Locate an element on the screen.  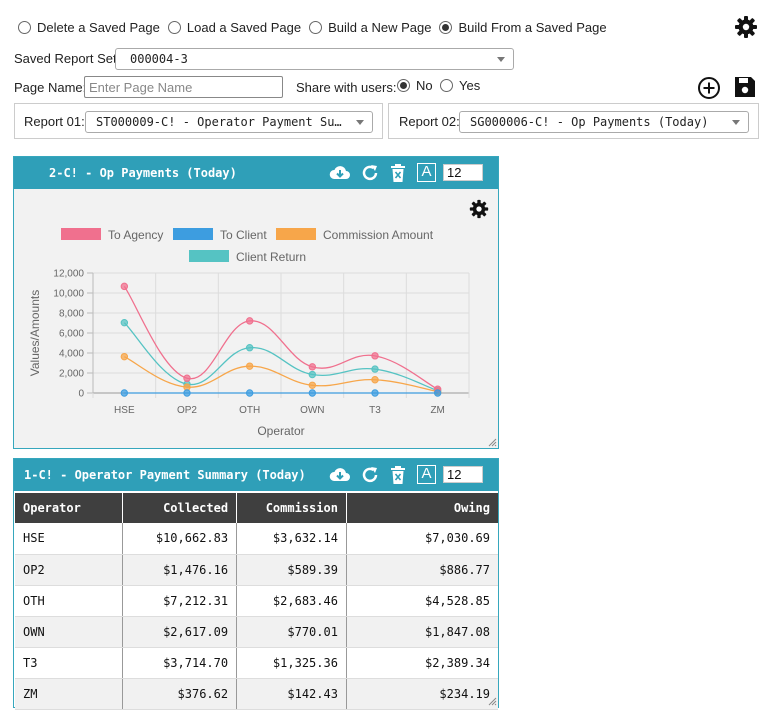
page-settings-gear-icon is located at coordinates (746, 27).